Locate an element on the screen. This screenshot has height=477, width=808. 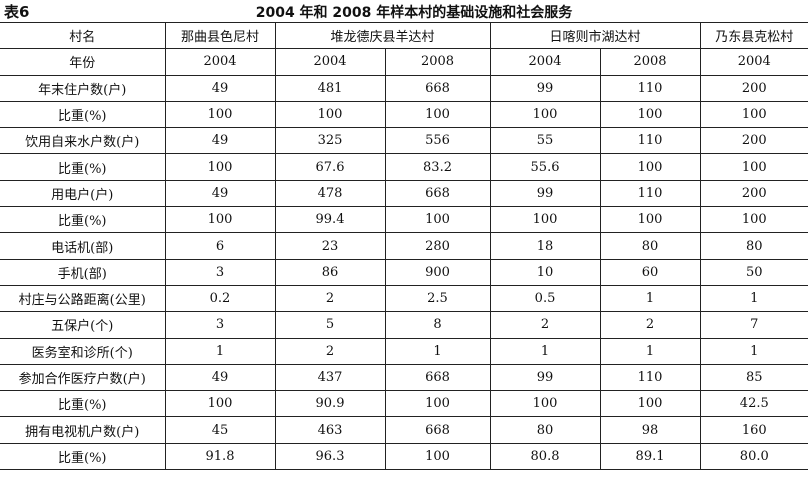
row-label: 拥有电视机户数(户) is located at coordinates (83, 430).